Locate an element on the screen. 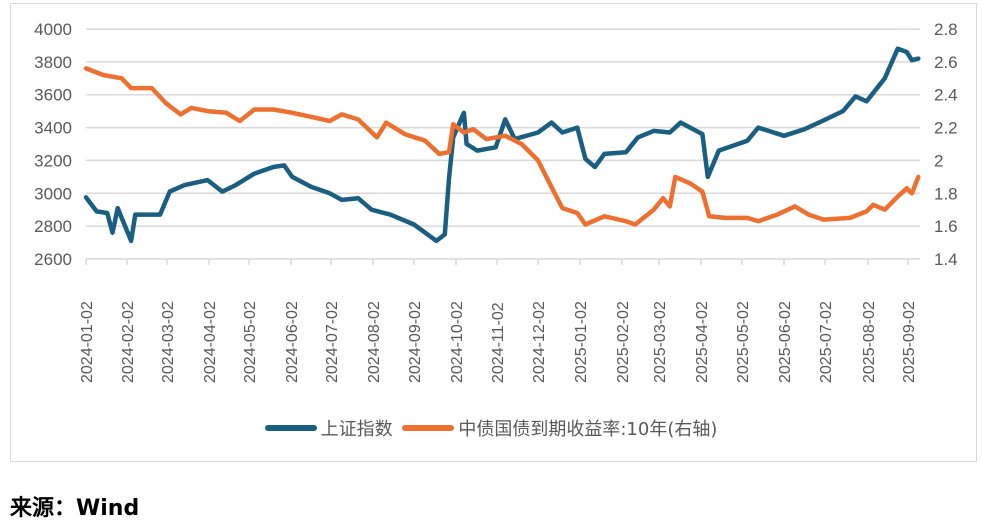 This screenshot has height=522, width=982. x-tick-label: 2025-04-02 is located at coordinates (702, 342).